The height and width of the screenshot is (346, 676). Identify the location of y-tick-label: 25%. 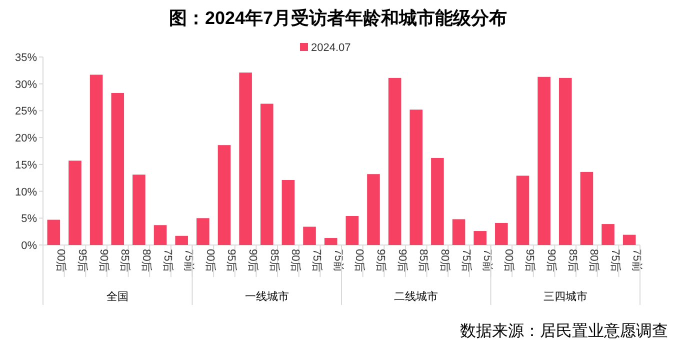
(26, 112).